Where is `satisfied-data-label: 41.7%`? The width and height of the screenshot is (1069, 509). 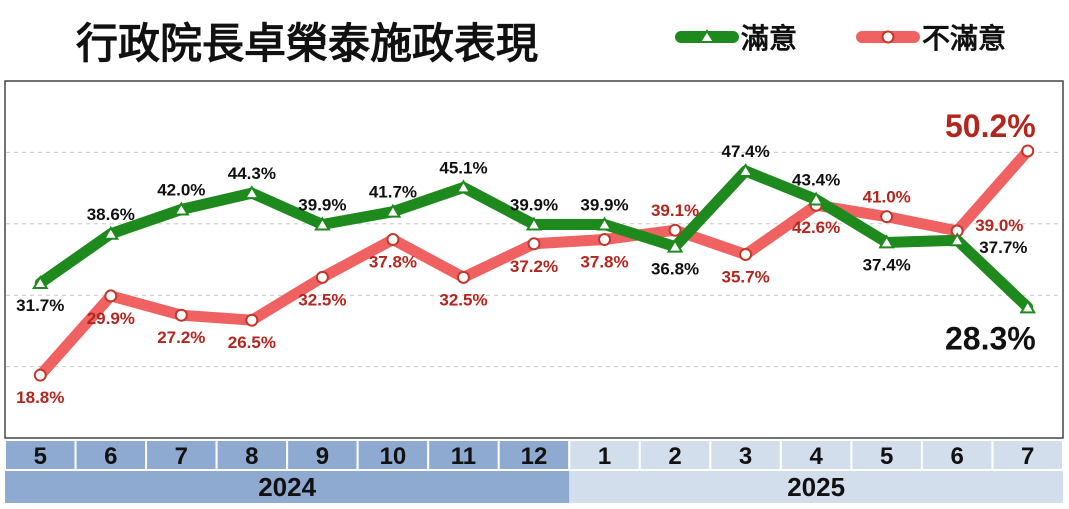
satisfied-data-label: 41.7% is located at coordinates (393, 192).